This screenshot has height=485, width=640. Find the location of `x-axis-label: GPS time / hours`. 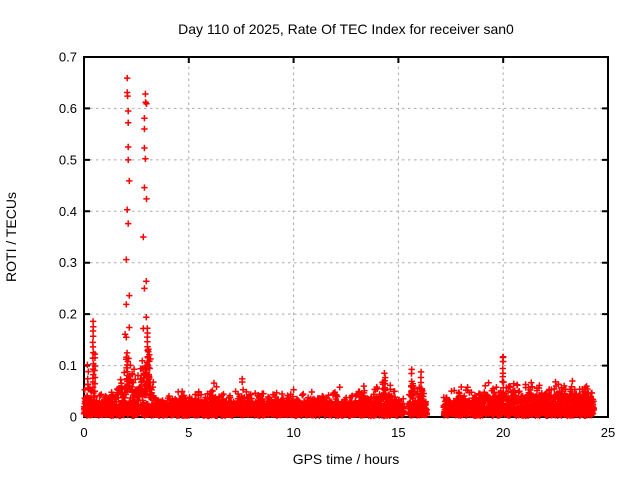

x-axis-label: GPS time / hours is located at coordinates (346, 459).